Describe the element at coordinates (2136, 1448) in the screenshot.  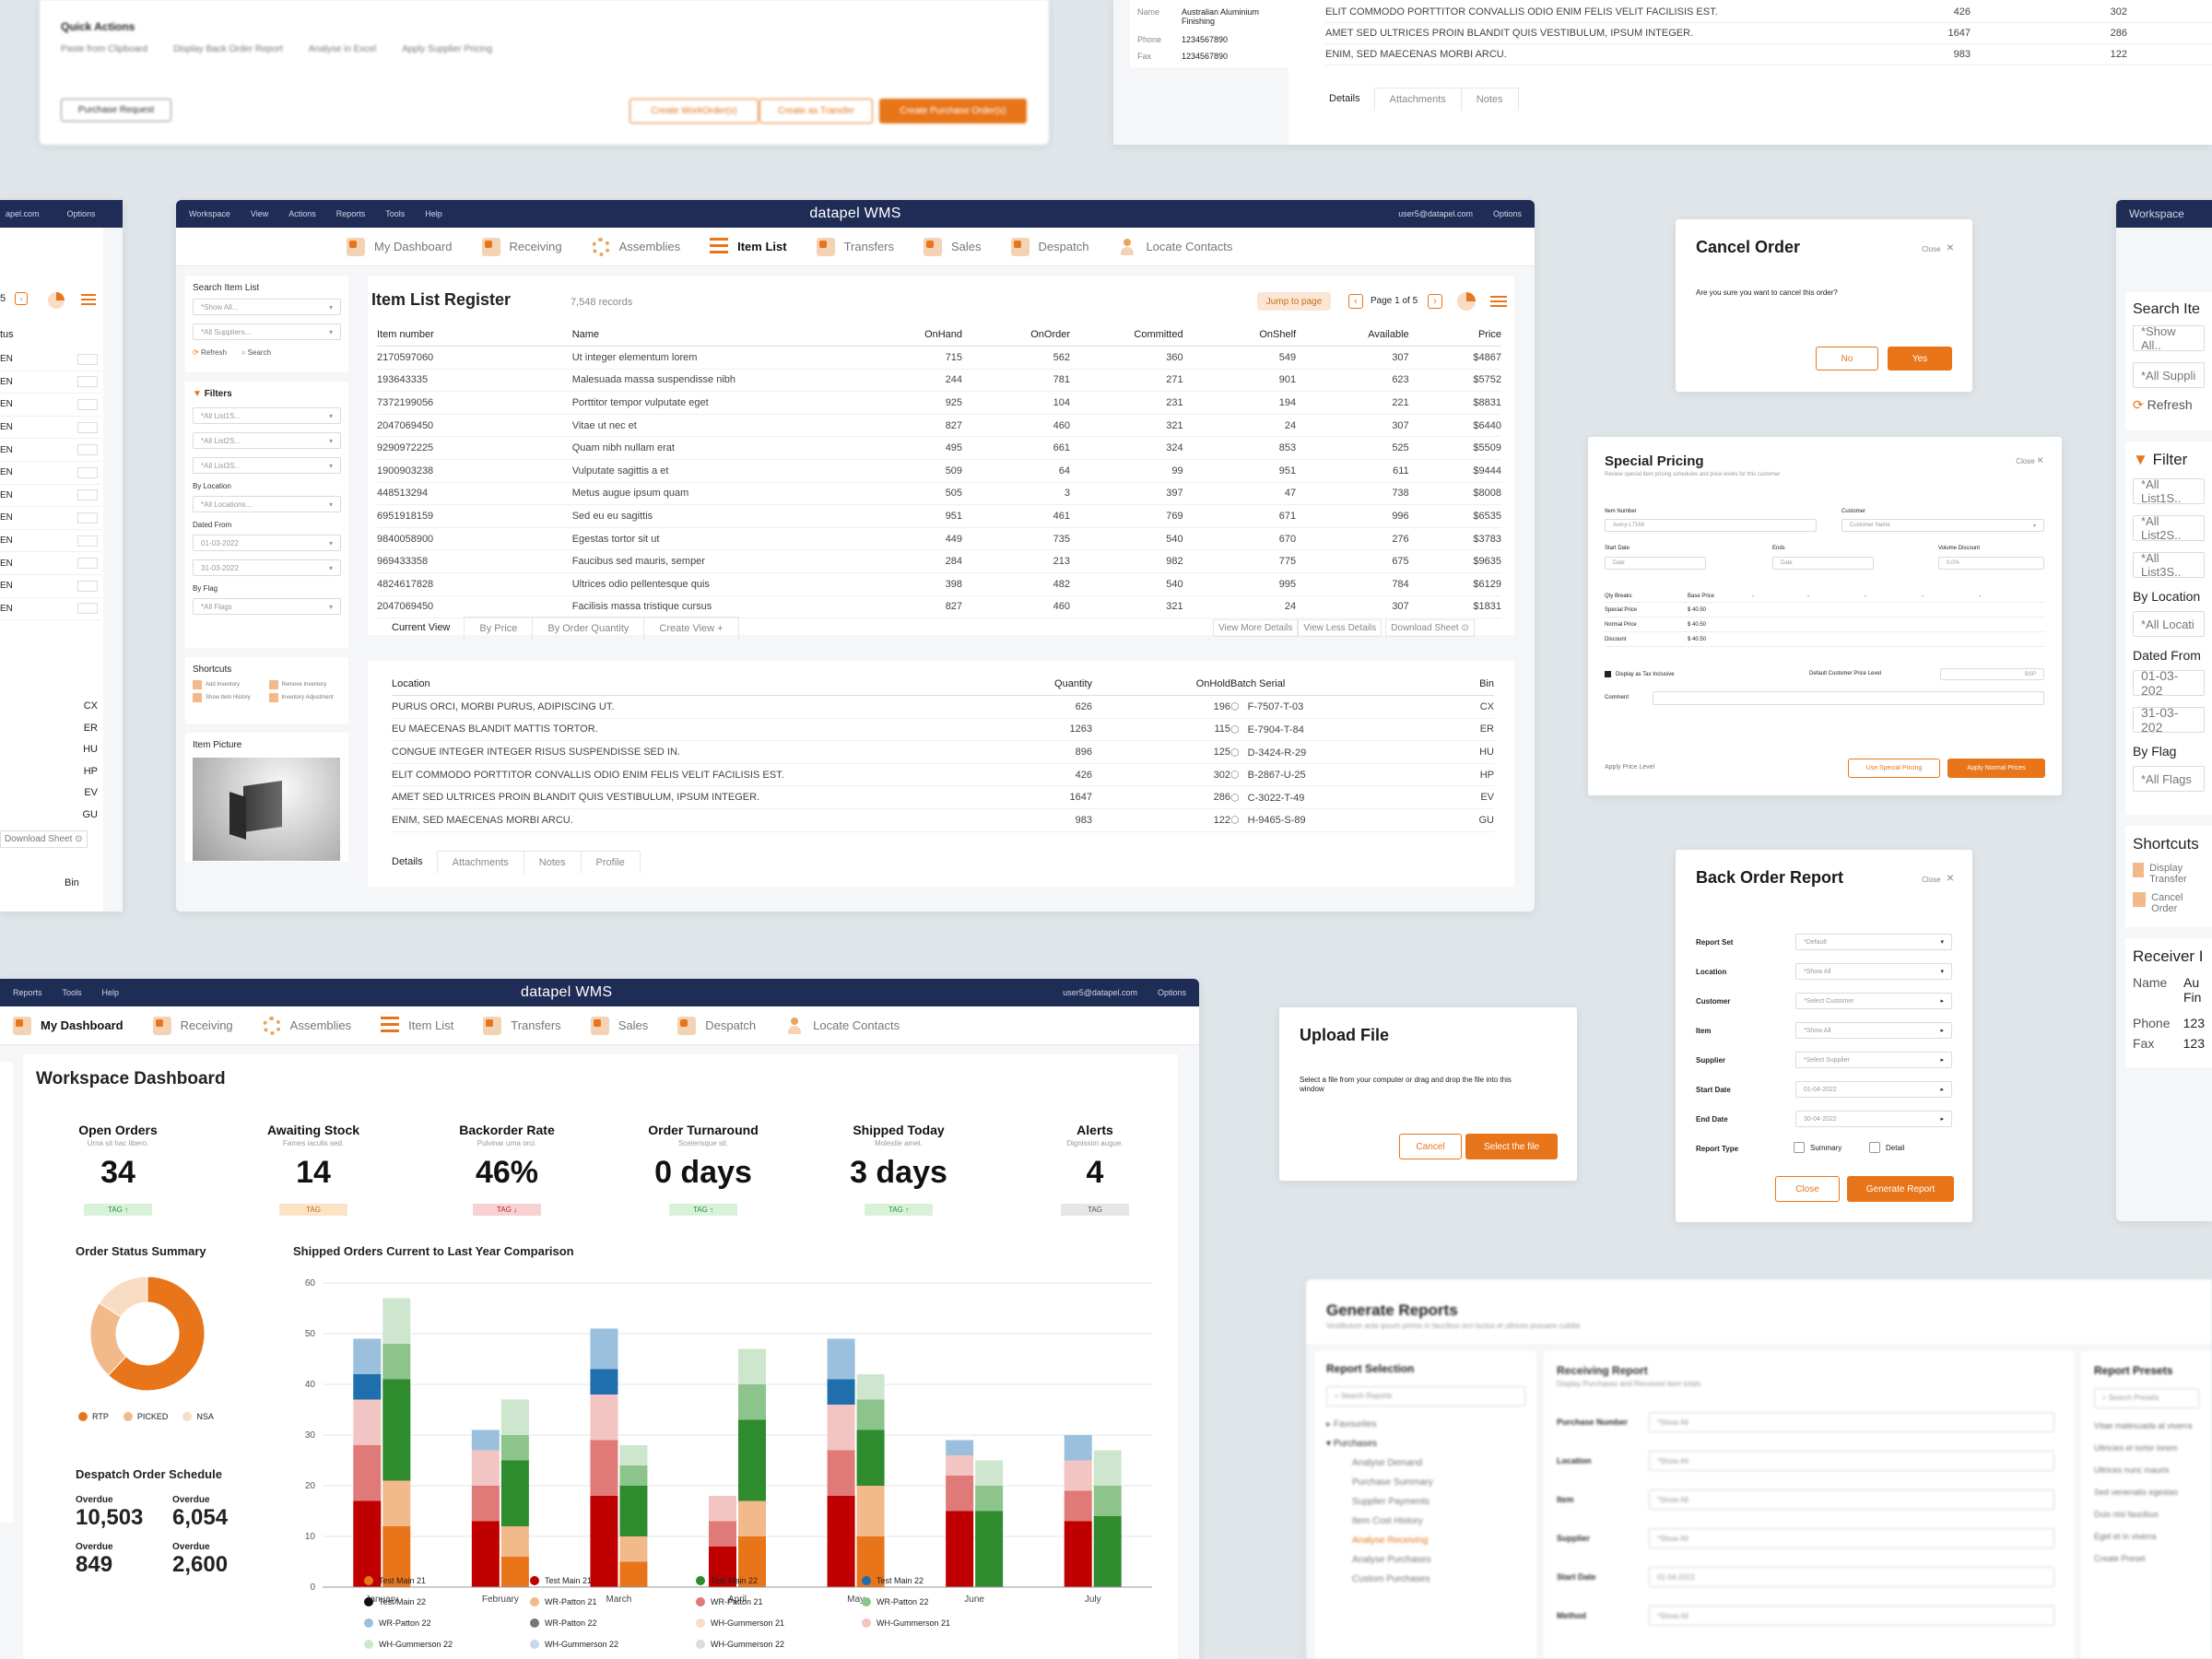
I see `preset-item: Ultricies et tortor lorem` at that location.